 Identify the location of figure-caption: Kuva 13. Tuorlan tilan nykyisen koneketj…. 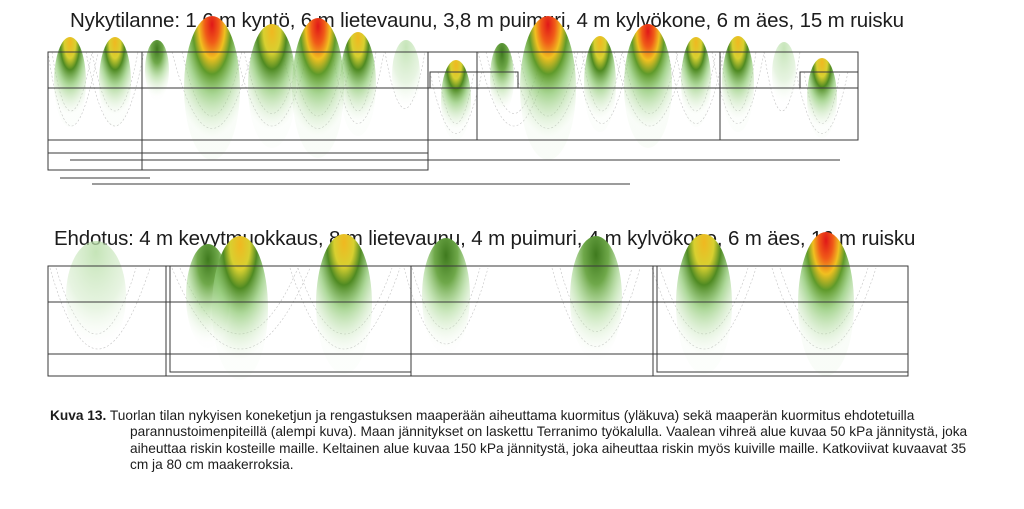
(515, 440).